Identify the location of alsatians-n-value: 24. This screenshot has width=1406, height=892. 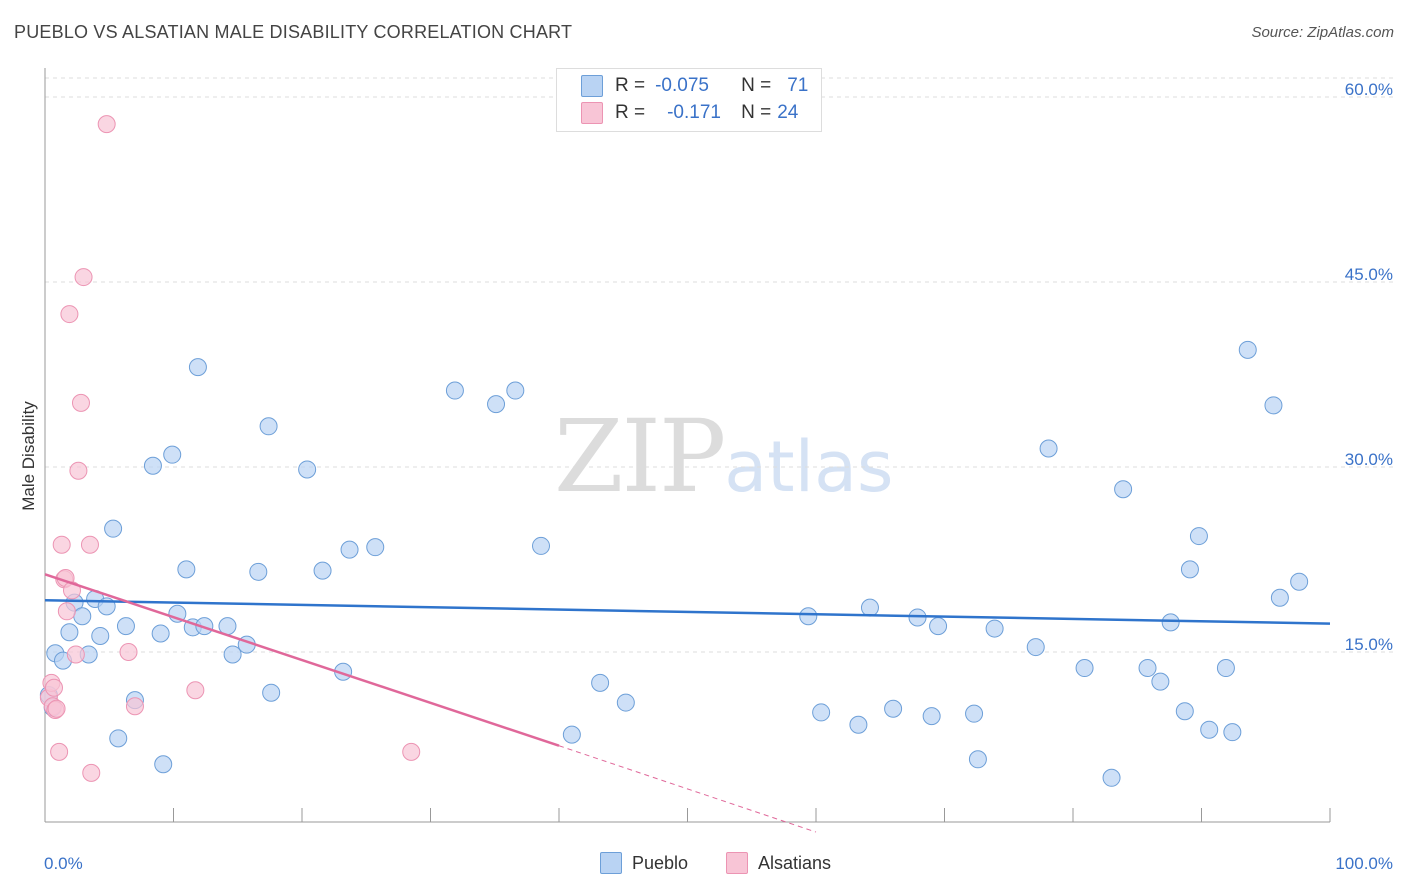
(788, 112).